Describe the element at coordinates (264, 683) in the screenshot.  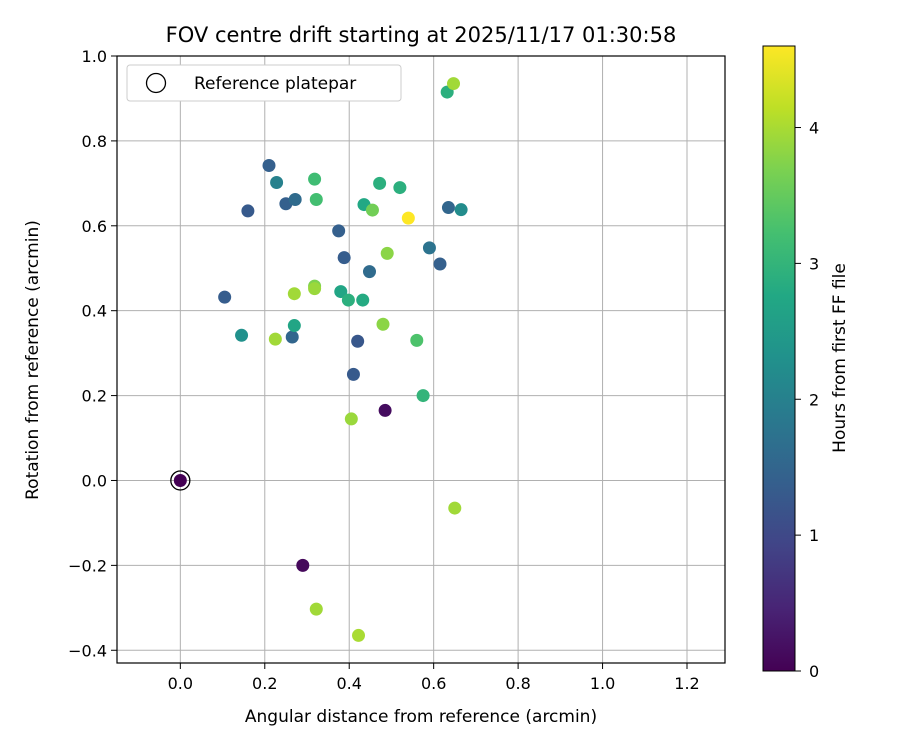
I see `x-tick-label: 0.2` at that location.